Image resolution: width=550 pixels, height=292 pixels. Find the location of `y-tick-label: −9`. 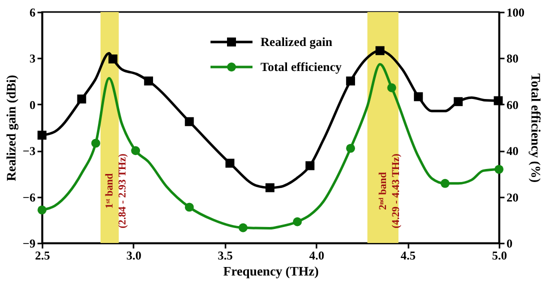

y-tick-label: −9 is located at coordinates (29, 243).